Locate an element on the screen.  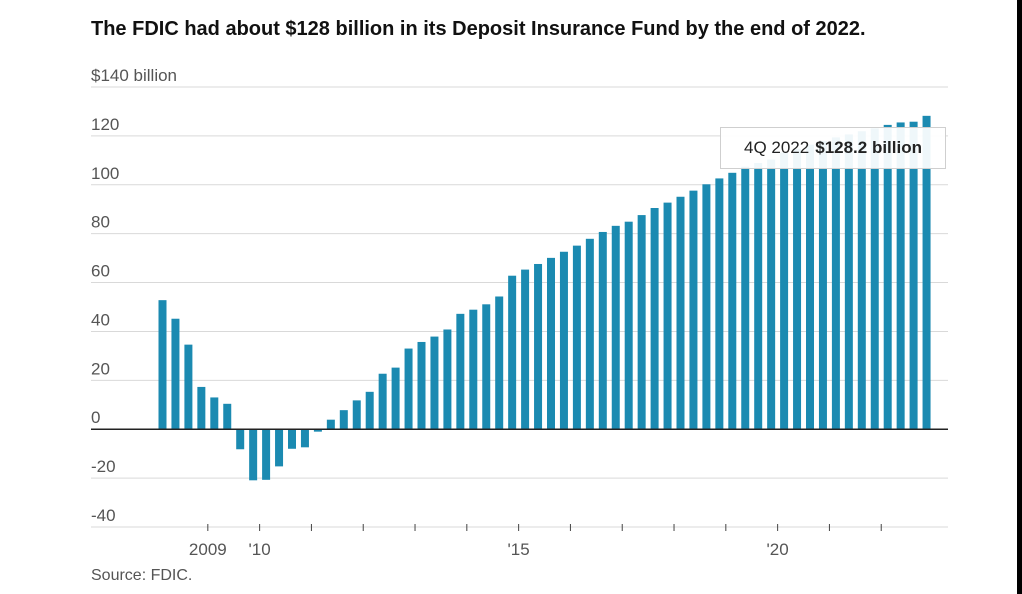
source-note: Source: FDIC. is located at coordinates (142, 575).